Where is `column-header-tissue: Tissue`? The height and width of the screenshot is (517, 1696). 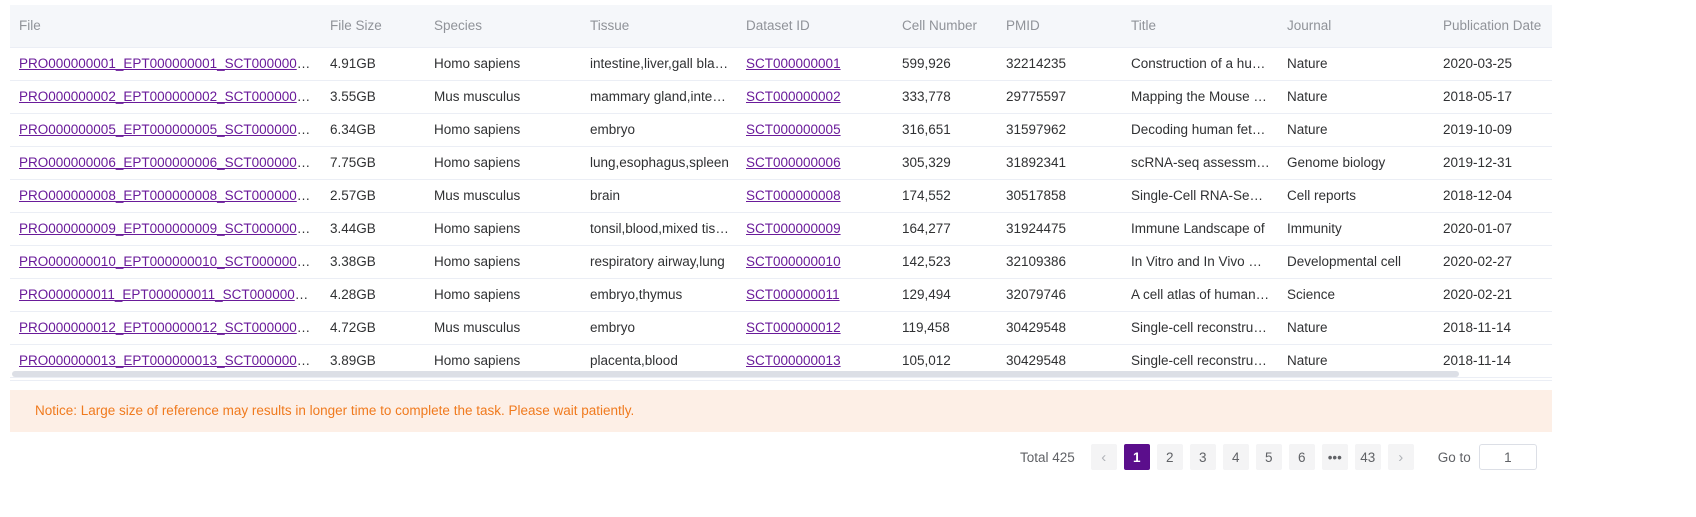 column-header-tissue: Tissue is located at coordinates (659, 26).